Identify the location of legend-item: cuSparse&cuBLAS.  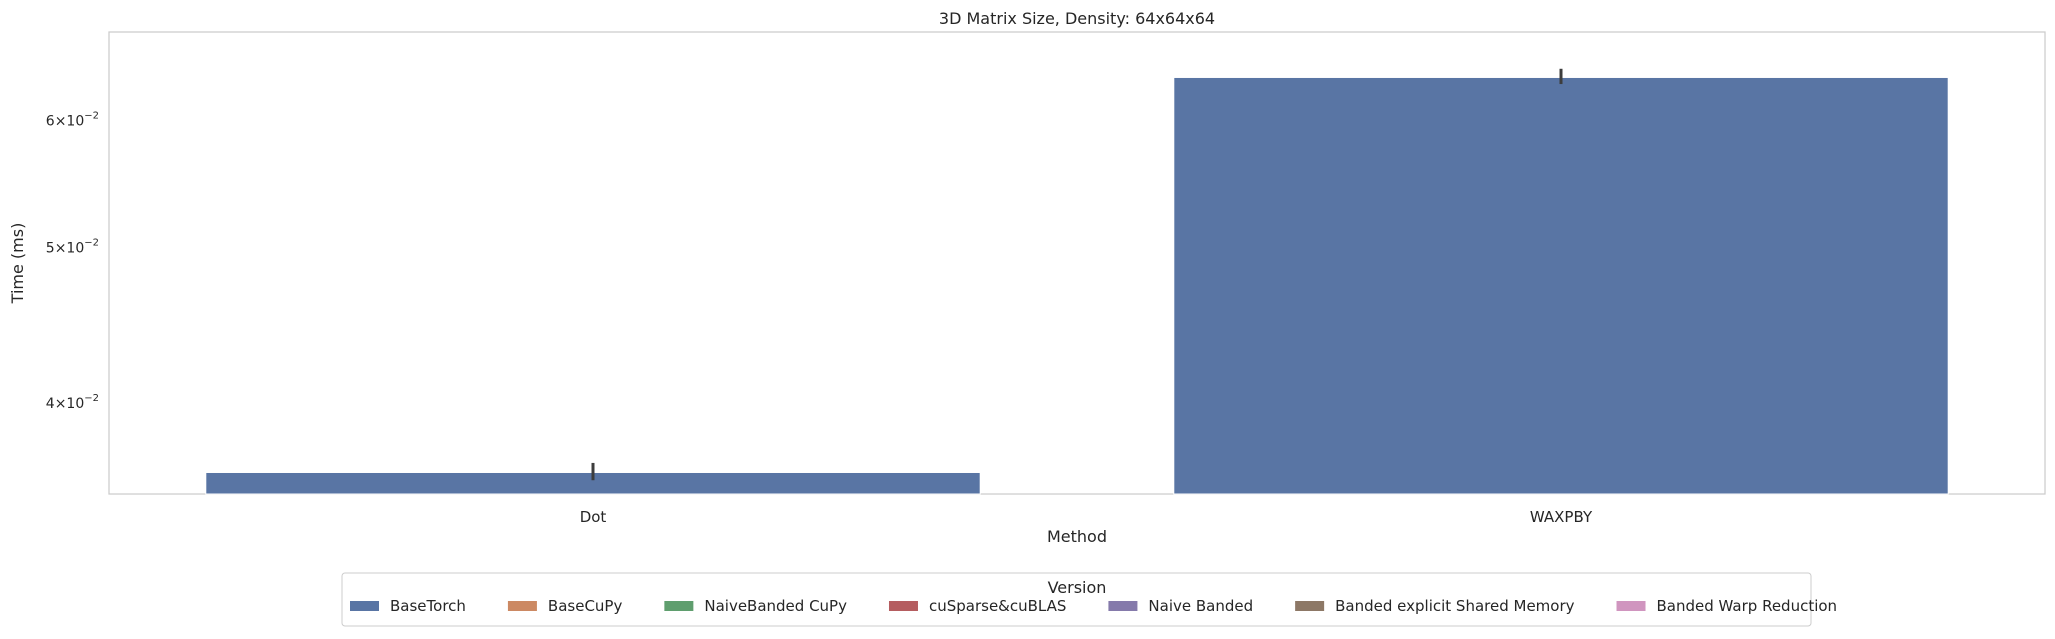
(977, 606).